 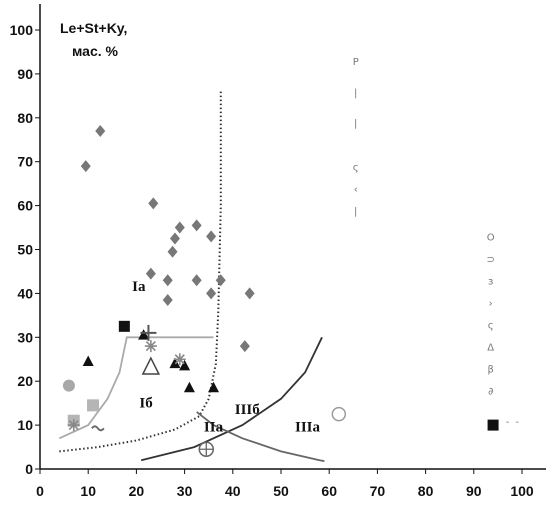 I want to click on region-labels: Ia Iб IIa IIIб IIIa, so click(x=226, y=357).